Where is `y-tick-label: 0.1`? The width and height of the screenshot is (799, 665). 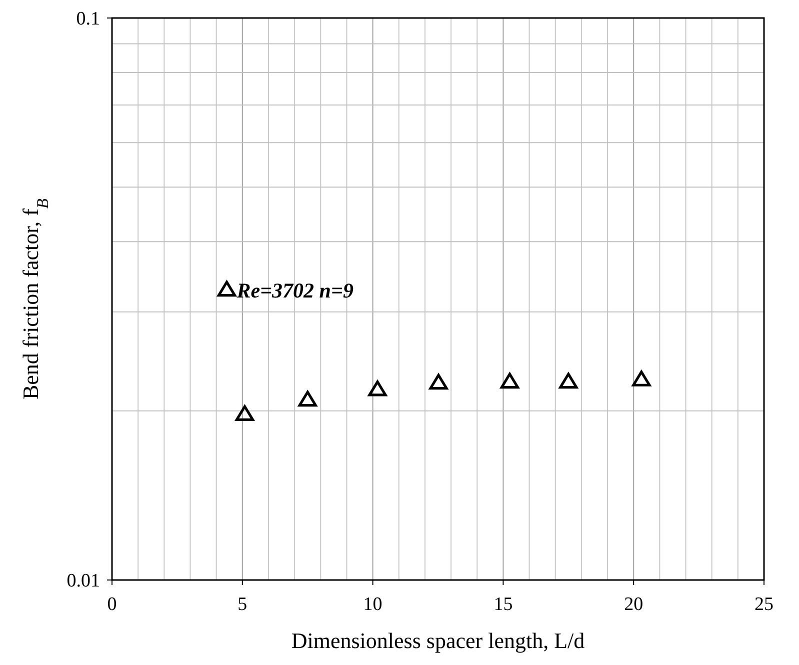
y-tick-label: 0.1 is located at coordinates (88, 19).